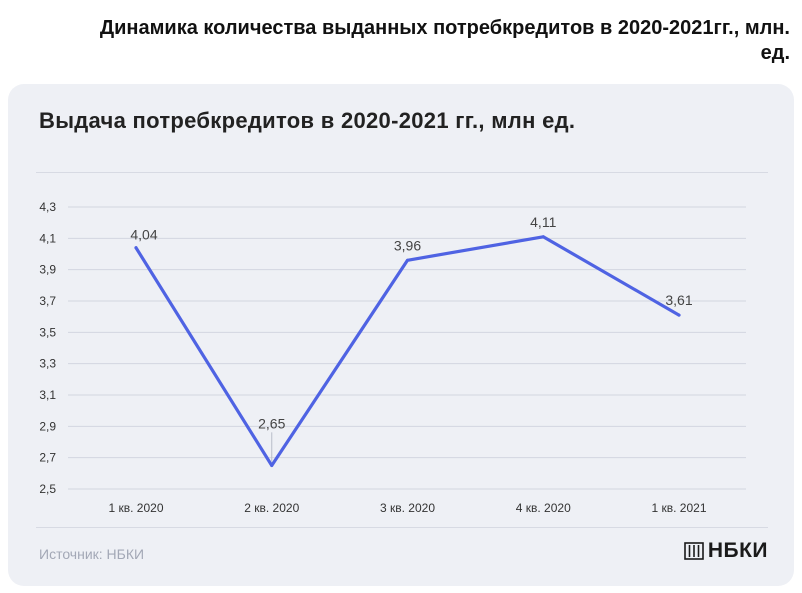 This screenshot has width=802, height=593. Describe the element at coordinates (543, 508) in the screenshot. I see `x-tick-label: 4 кв. 2020` at that location.